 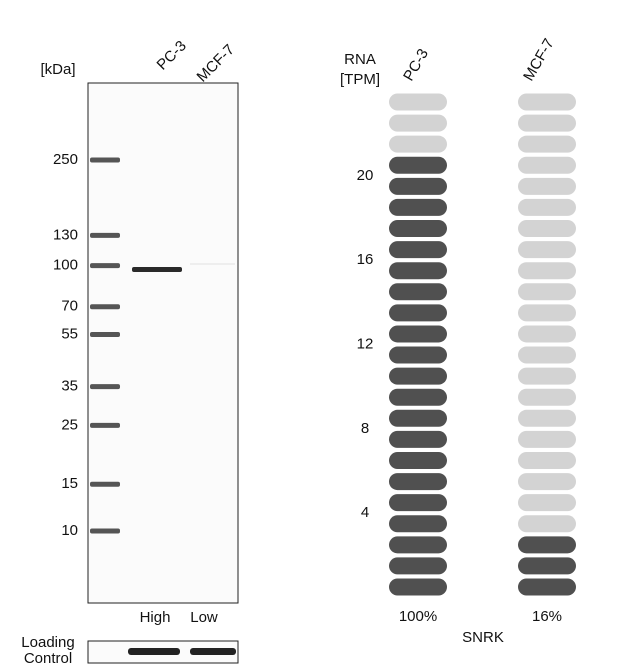 What do you see at coordinates (65, 159) in the screenshot?
I see `marker-label: 250` at bounding box center [65, 159].